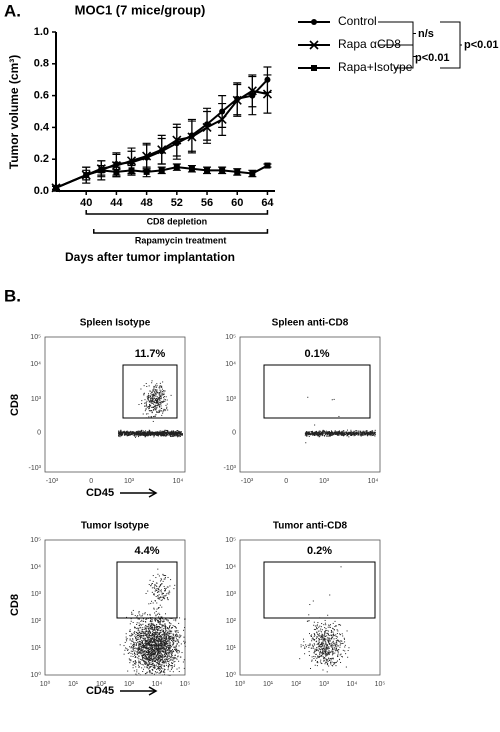  What do you see at coordinates (451, 45) in the screenshot?
I see `bracket` at bounding box center [451, 45].